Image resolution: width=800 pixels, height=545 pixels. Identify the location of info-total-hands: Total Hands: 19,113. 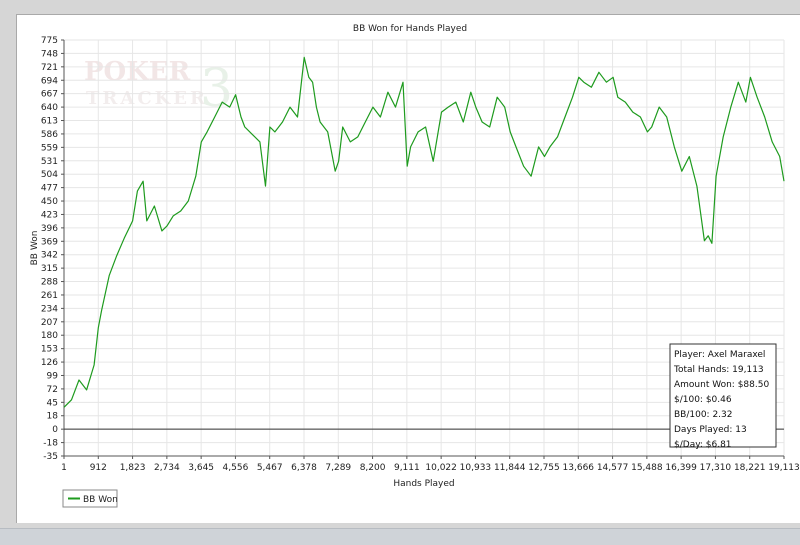
(718, 370).